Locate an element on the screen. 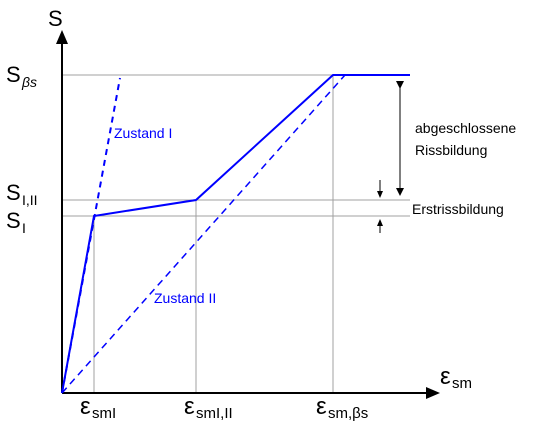 The image size is (547, 426). y-tick-s-beta-s-sub: βs is located at coordinates (29, 82).